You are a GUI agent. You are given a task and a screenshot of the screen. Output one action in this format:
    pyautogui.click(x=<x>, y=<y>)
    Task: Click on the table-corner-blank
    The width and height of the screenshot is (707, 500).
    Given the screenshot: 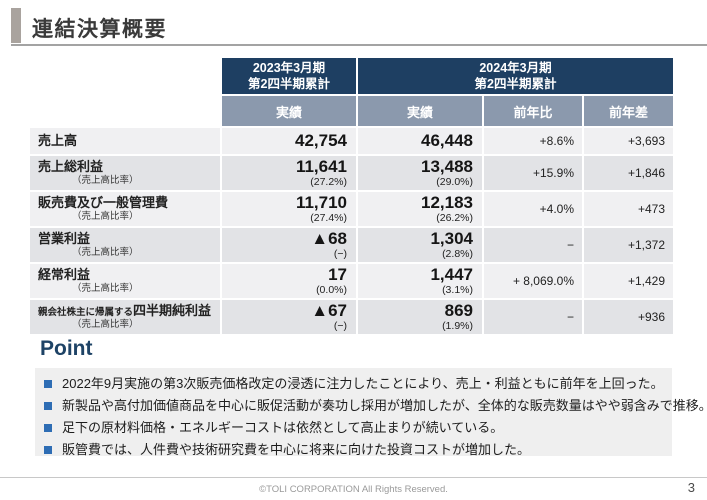 What is the action you would take?
    pyautogui.click(x=125, y=92)
    